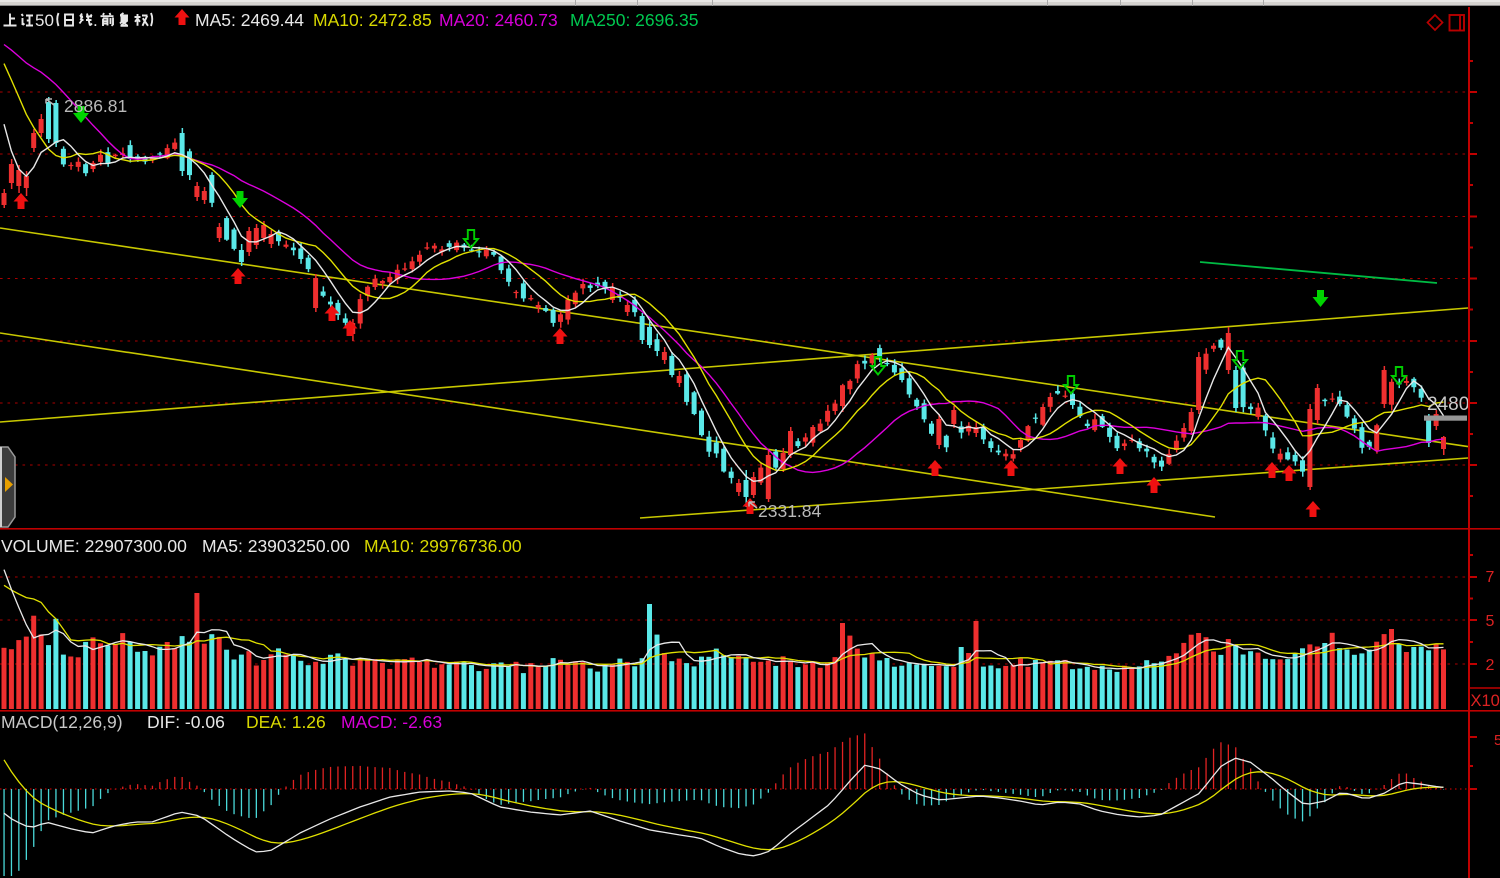 This screenshot has height=878, width=1500. Describe the element at coordinates (443, 546) in the screenshot. I see `svg-text: MA10: 29976736.00` at that location.